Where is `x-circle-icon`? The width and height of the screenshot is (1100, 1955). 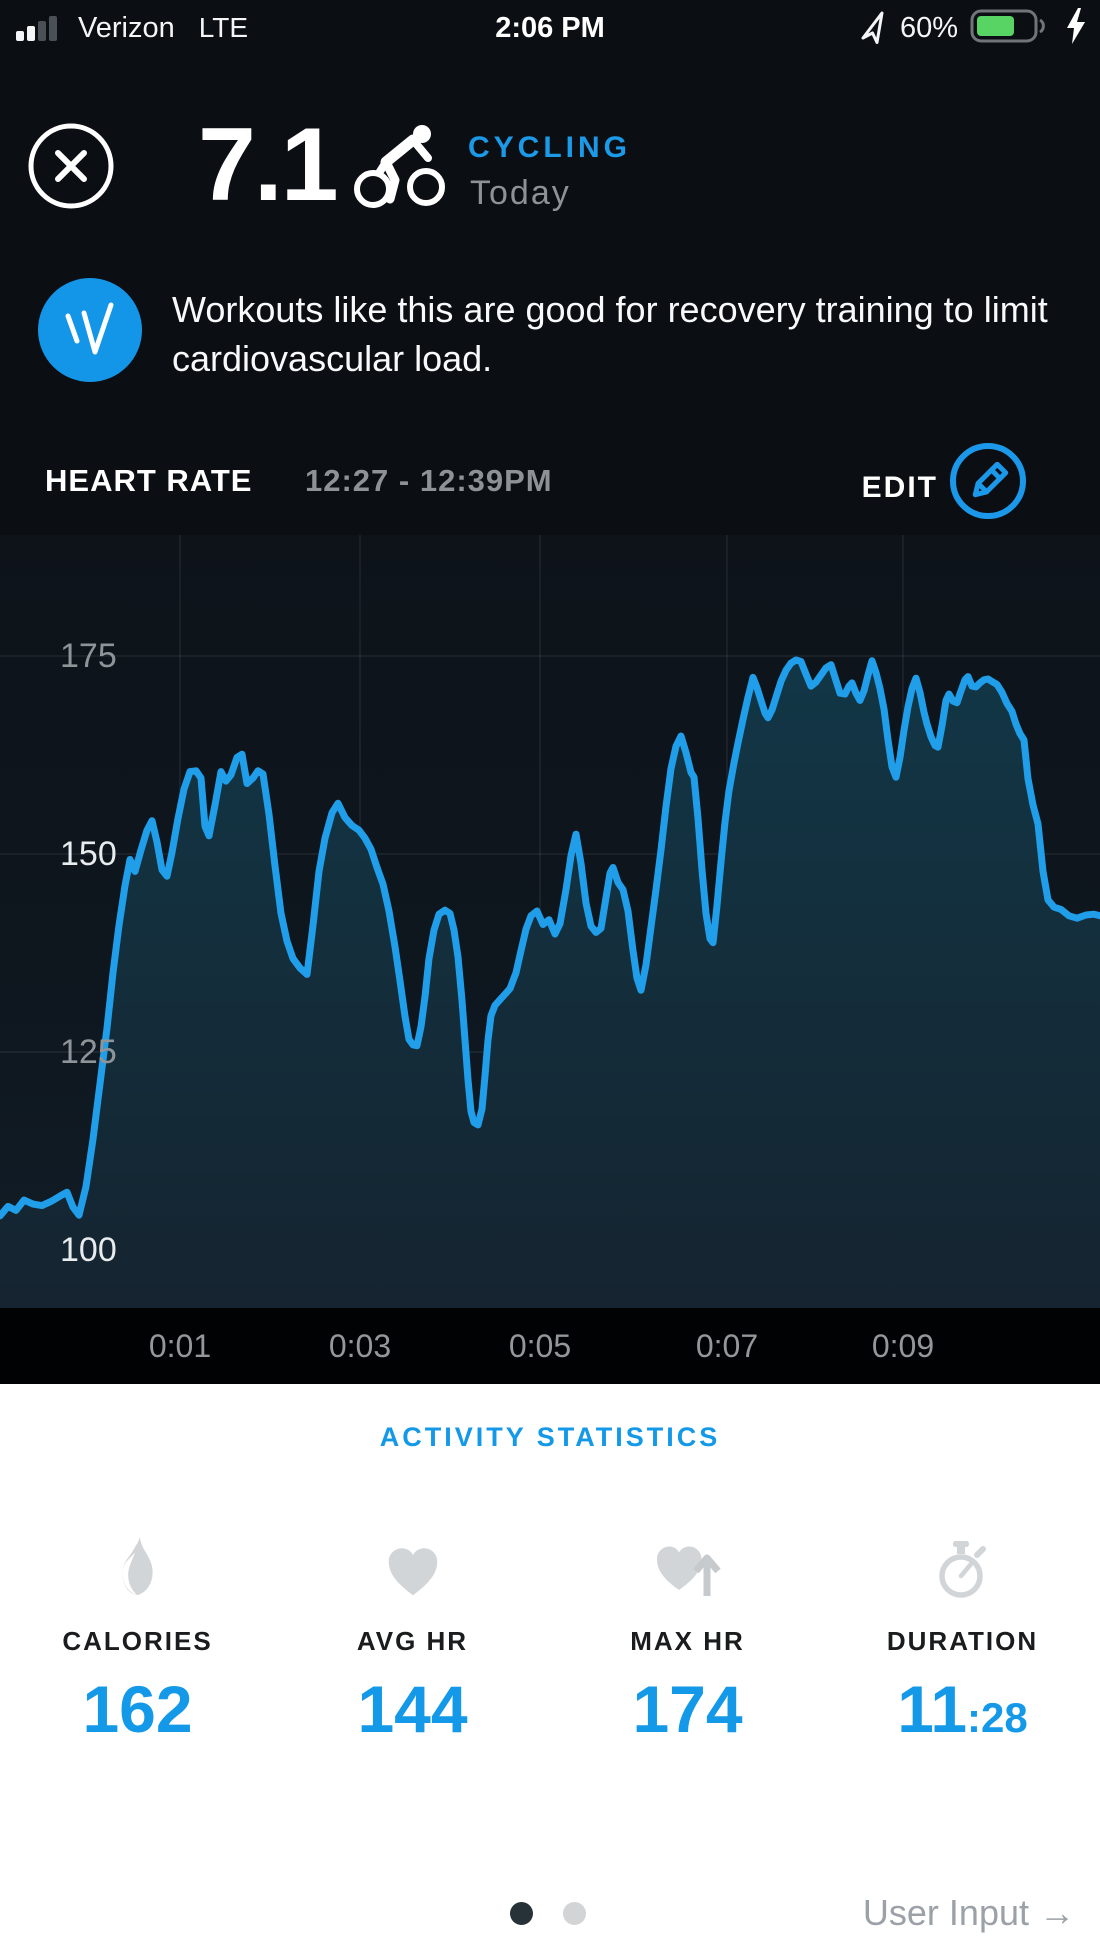
x-circle-icon is located at coordinates (71, 168).